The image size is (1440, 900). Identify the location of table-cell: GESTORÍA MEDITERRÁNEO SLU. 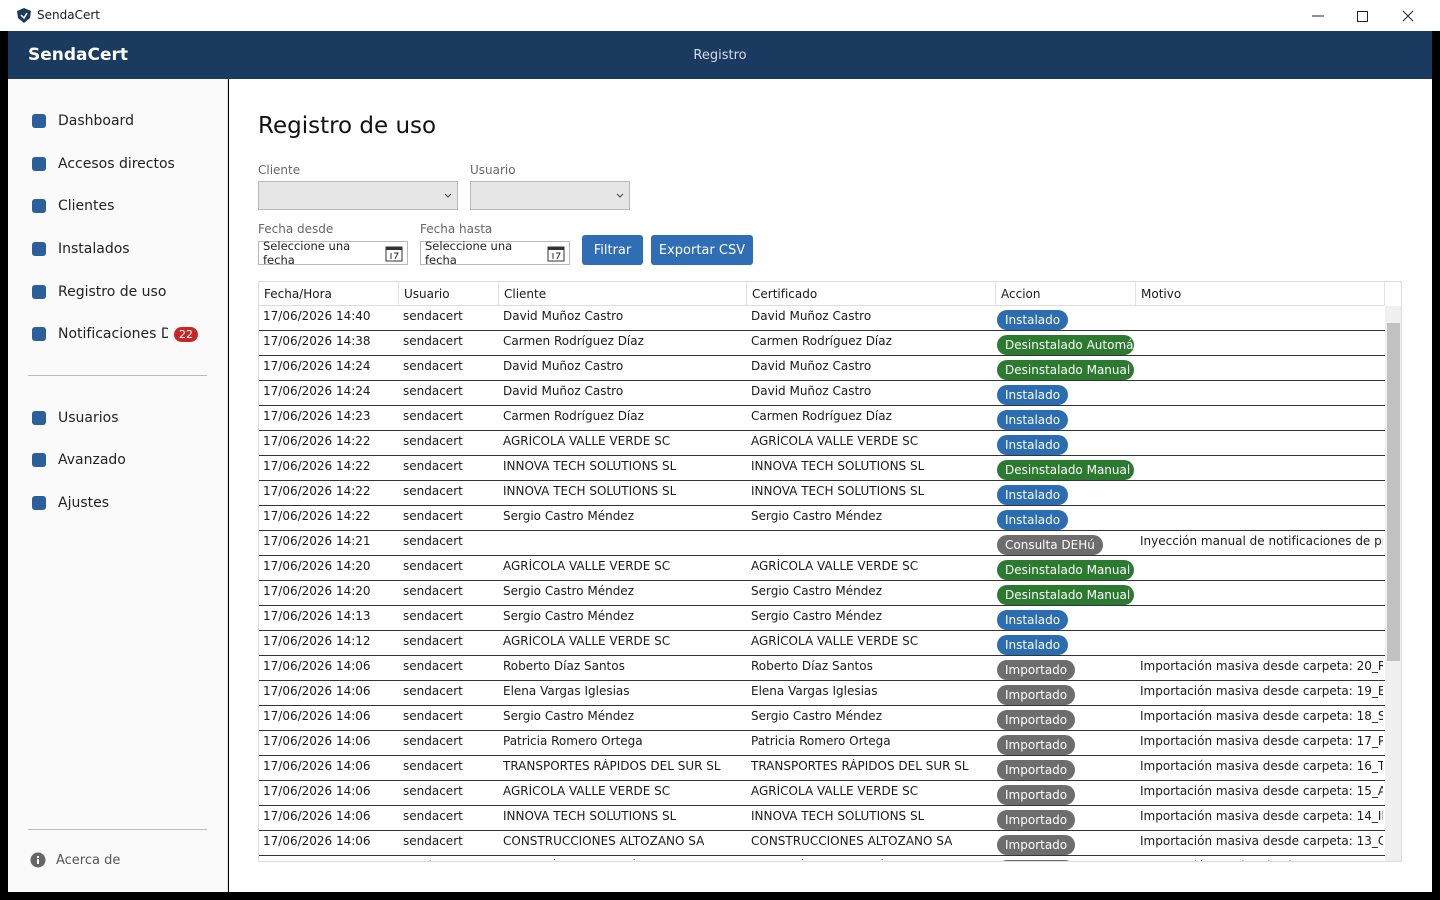
(845, 860).